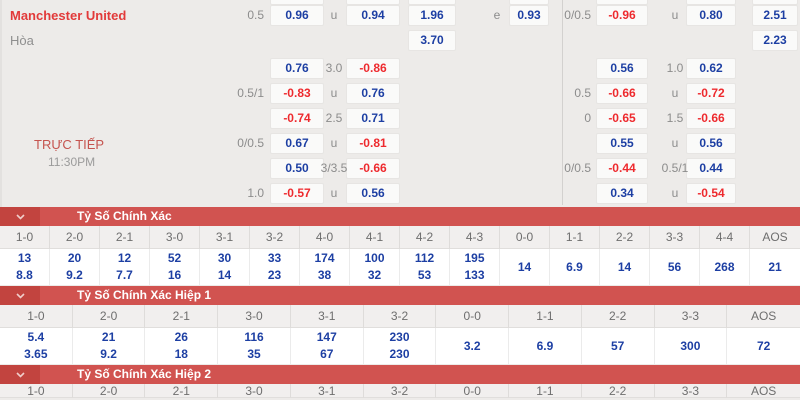 The width and height of the screenshot is (800, 400). Describe the element at coordinates (375, 267) in the screenshot. I see `score-odds-cell: 100 32` at that location.